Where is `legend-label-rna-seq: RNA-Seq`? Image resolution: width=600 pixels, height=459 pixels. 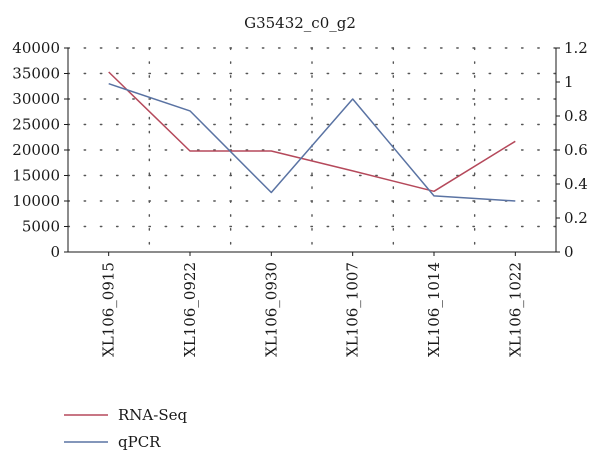
legend-label-rna-seq: RNA-Seq is located at coordinates (152, 415).